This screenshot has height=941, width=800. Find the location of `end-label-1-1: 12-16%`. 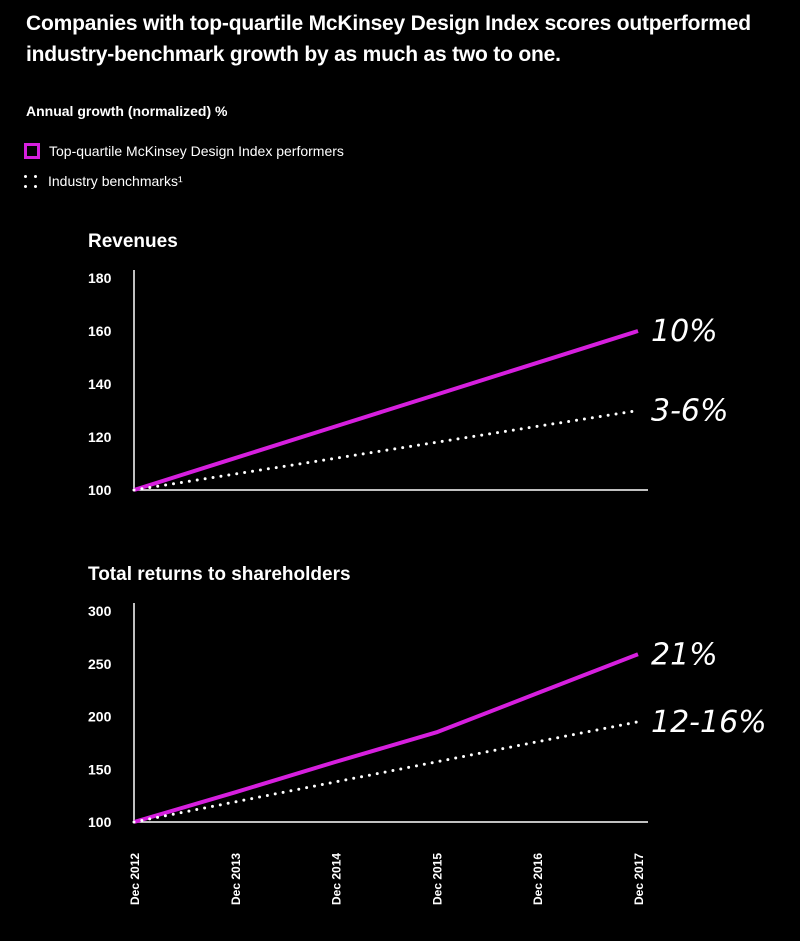

end-label-1-1: 12-16% is located at coordinates (709, 722).